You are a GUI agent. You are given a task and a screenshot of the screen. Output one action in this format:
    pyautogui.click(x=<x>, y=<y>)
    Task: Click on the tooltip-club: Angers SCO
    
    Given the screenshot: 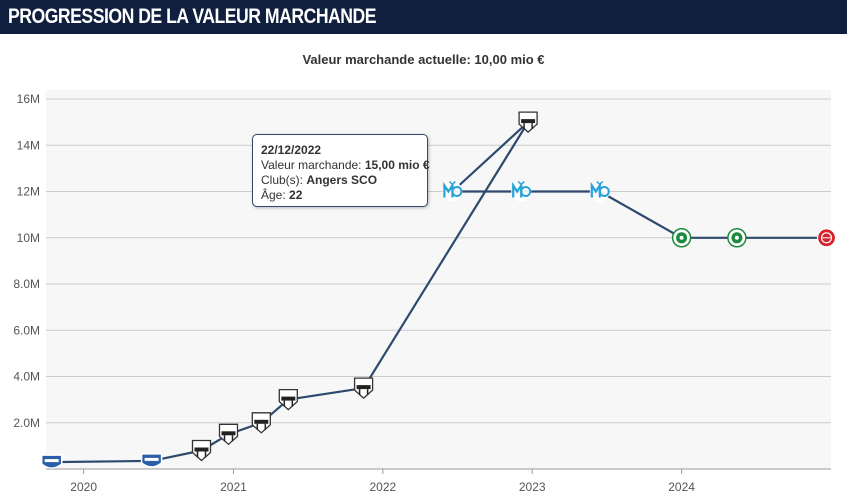 What is the action you would take?
    pyautogui.click(x=342, y=180)
    